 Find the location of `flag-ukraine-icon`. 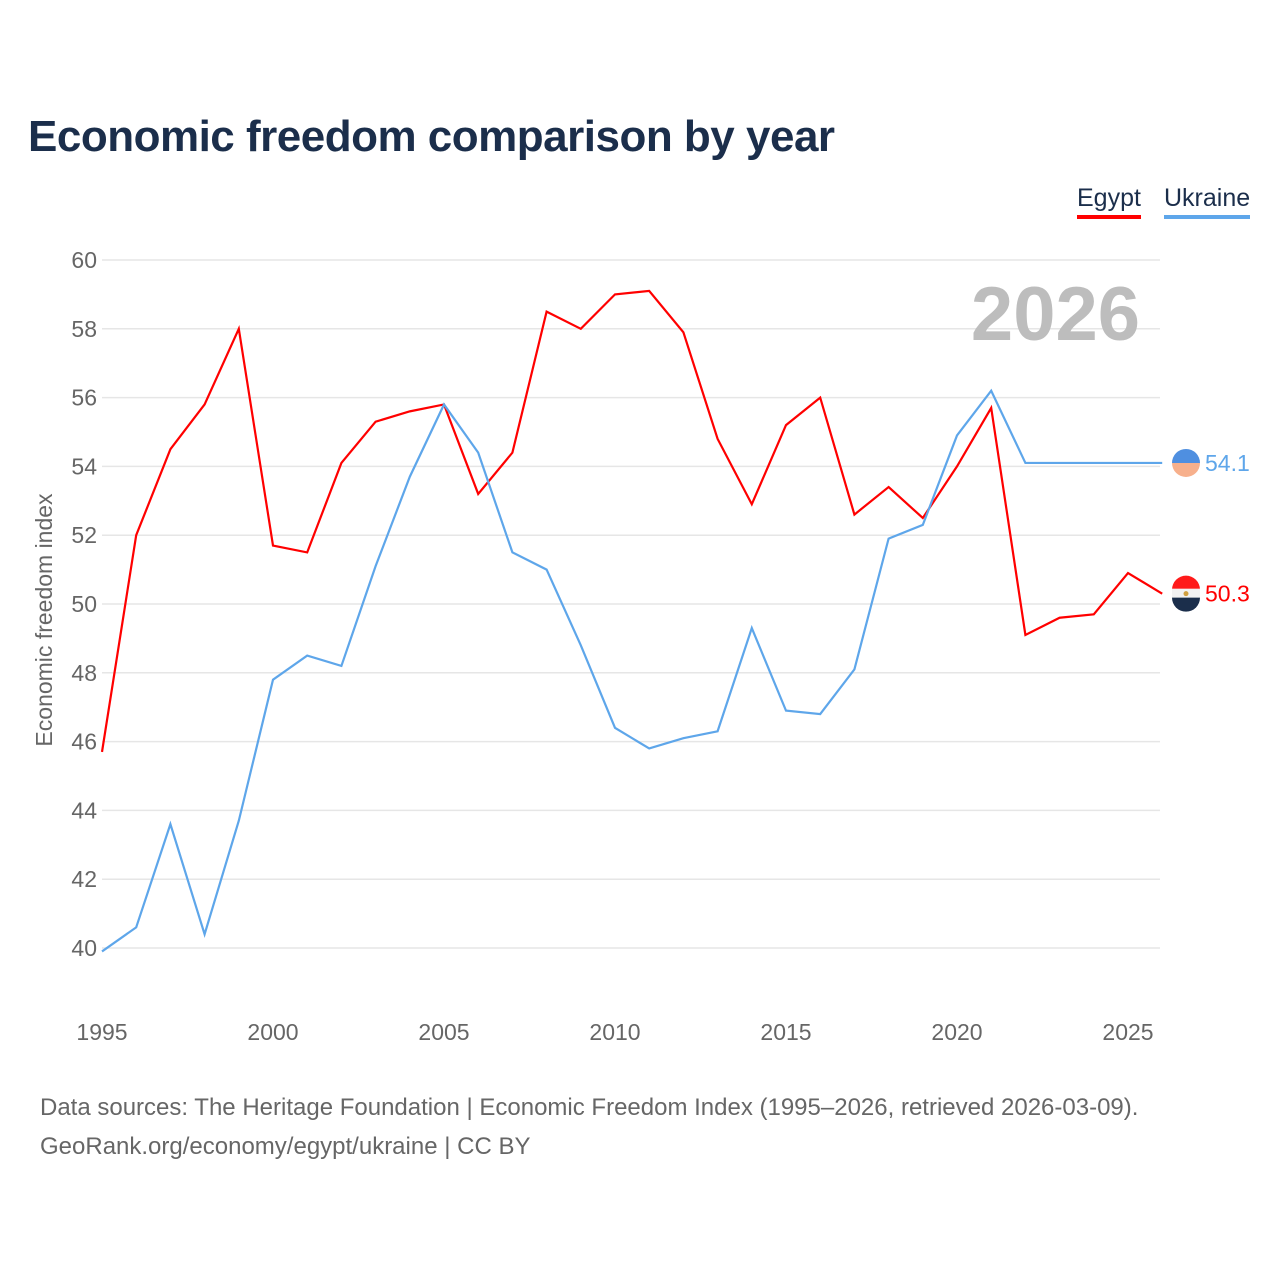

flag-ukraine-icon is located at coordinates (1186, 462).